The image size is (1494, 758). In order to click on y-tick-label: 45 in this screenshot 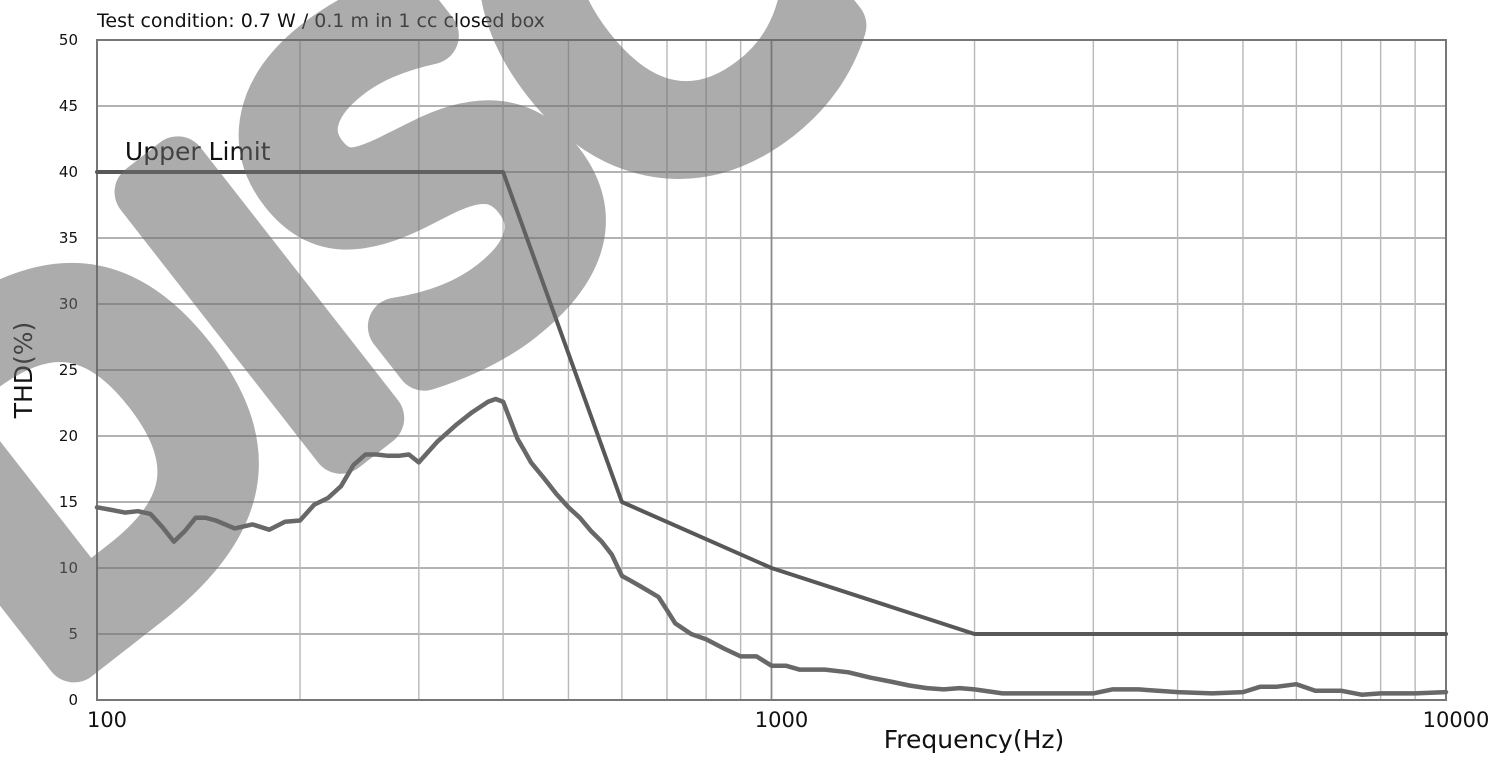, I will do `click(68, 106)`.